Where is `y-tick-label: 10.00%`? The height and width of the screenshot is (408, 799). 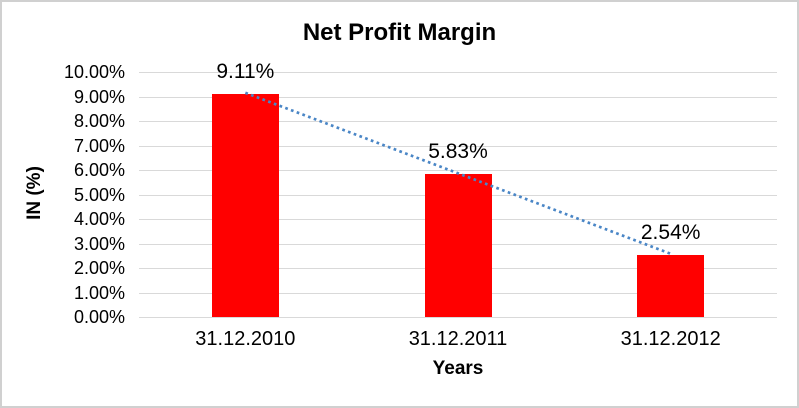
y-tick-label: 10.00% is located at coordinates (94, 72).